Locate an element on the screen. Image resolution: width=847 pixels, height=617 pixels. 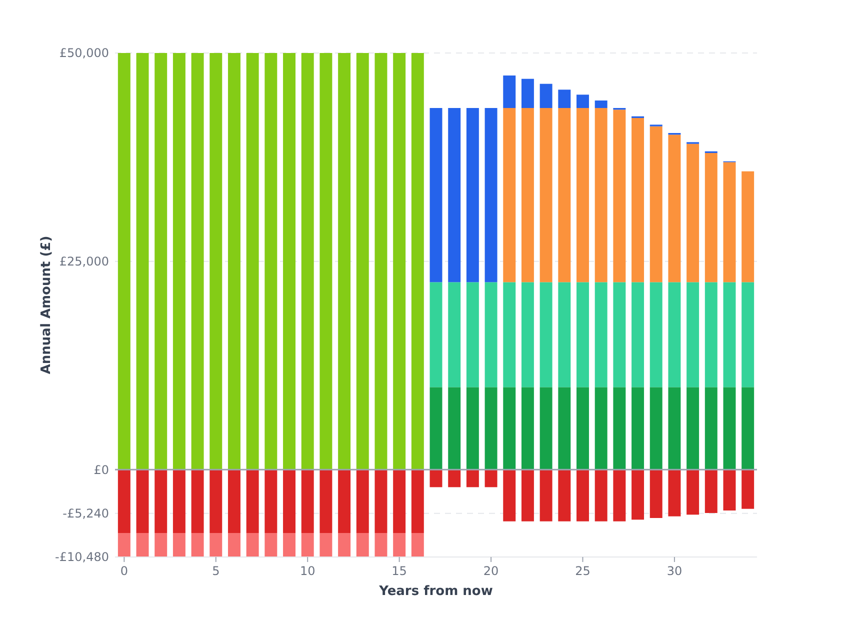
y-tick-label: £25,000 is located at coordinates (84, 261).